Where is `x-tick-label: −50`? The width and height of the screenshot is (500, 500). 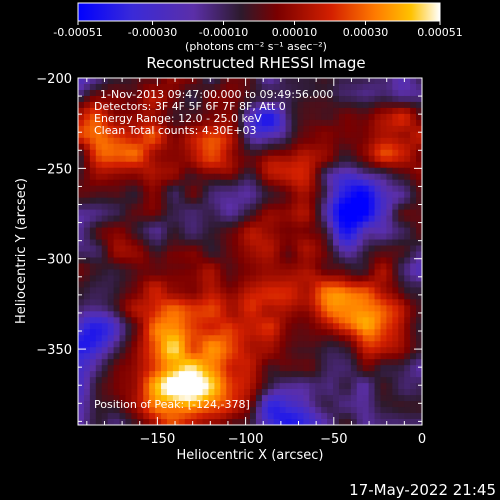
x-tick-label: −50 is located at coordinates (333, 439).